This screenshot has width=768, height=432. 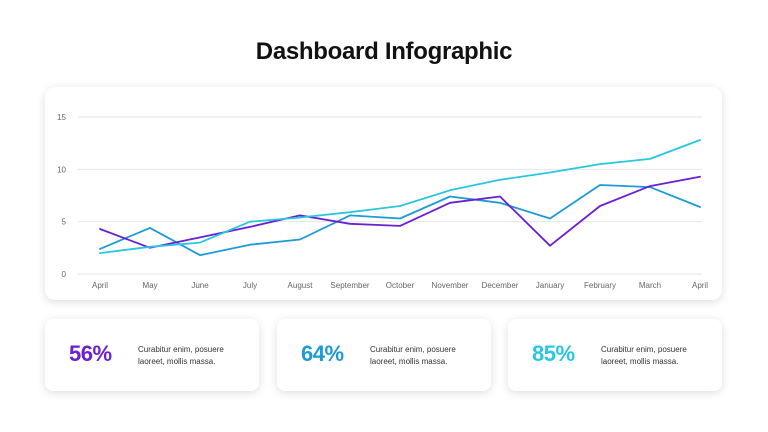 I want to click on stat-value: 85%, so click(x=553, y=353).